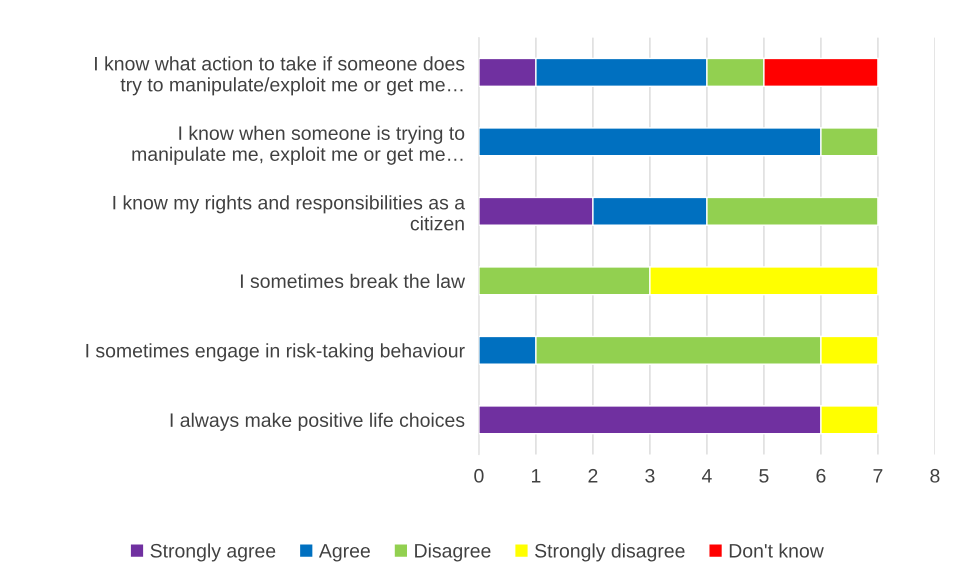  What do you see at coordinates (764, 476) in the screenshot?
I see `x-tick-label: 5` at bounding box center [764, 476].